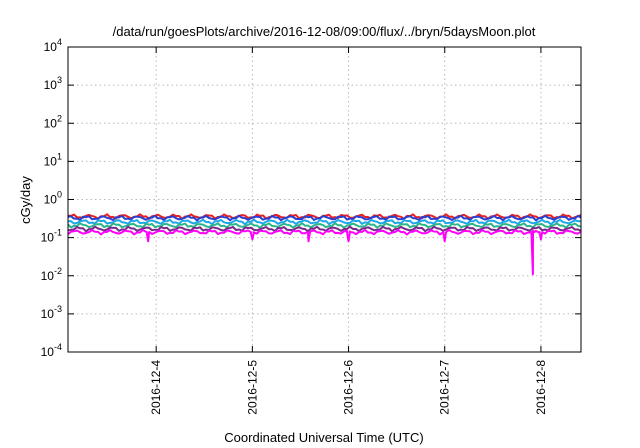 The width and height of the screenshot is (640, 448). What do you see at coordinates (25, 200) in the screenshot?
I see `y-axis-label: cGy/day` at bounding box center [25, 200].